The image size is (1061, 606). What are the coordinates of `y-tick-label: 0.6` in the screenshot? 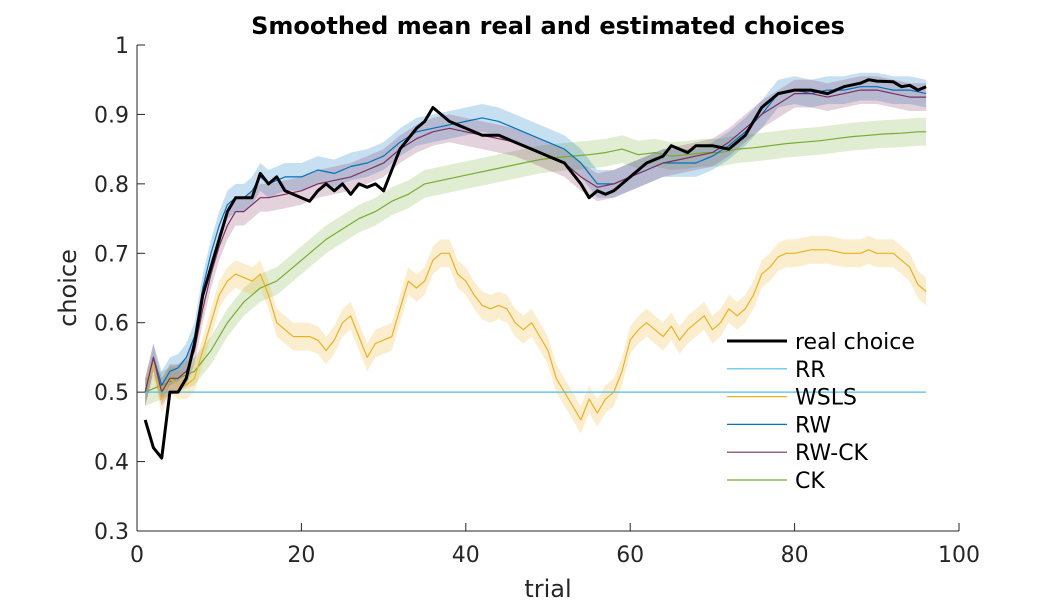 It's located at (111, 324).